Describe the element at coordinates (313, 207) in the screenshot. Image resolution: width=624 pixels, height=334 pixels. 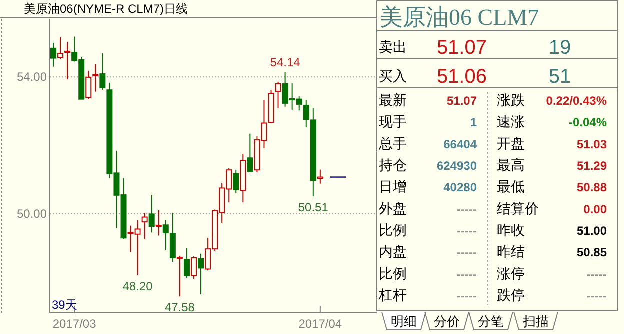
I see `annotation: 50.51` at that location.